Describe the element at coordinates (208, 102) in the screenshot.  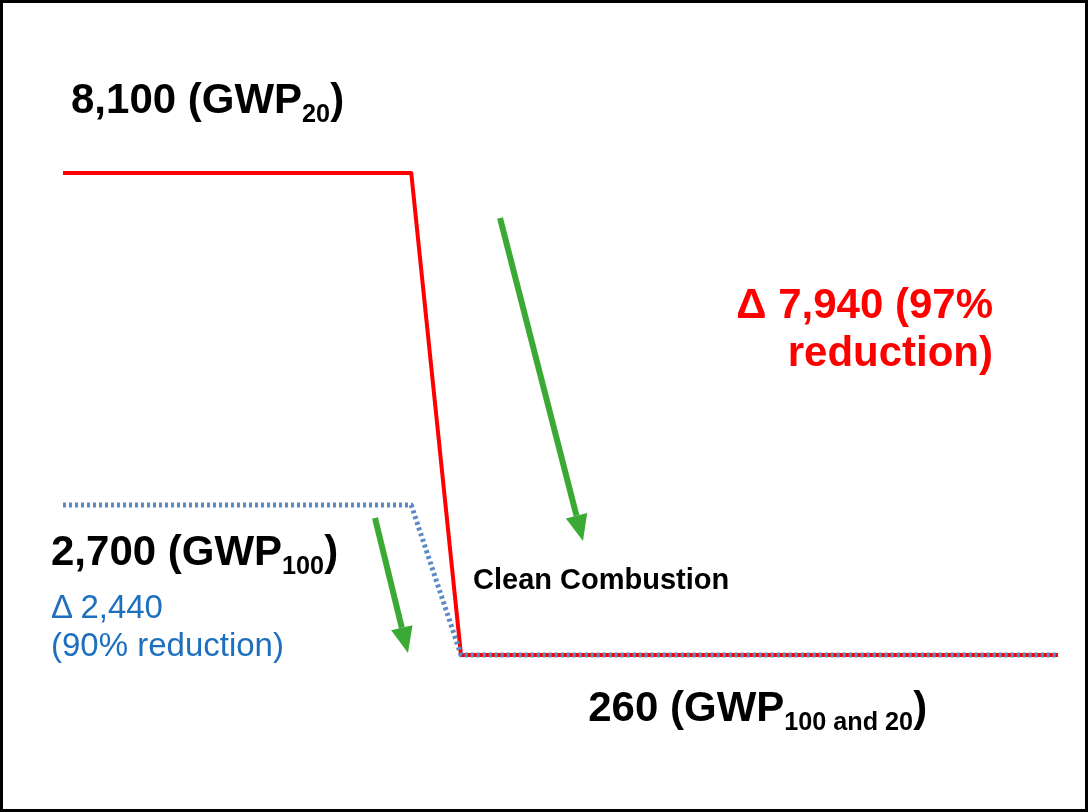
I see `data-label: 8,100 (GWP$_{20}$)` at that location.